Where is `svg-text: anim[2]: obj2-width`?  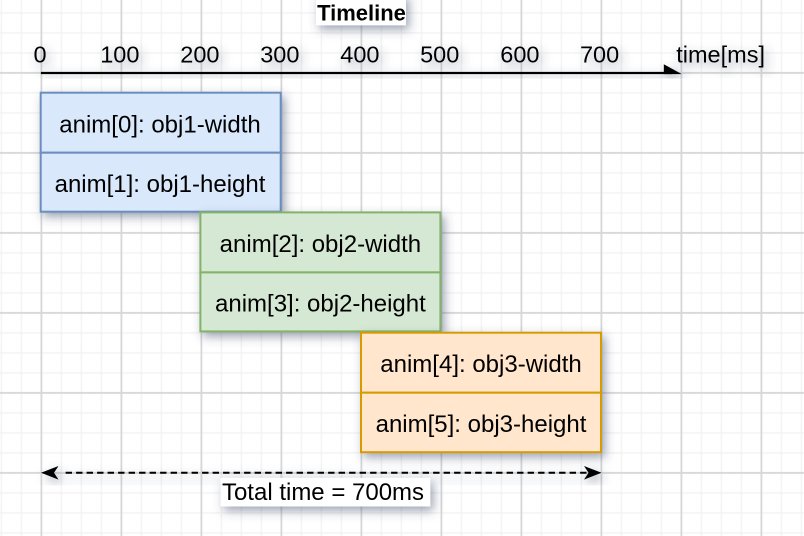
svg-text: anim[2]: obj2-width is located at coordinates (320, 244).